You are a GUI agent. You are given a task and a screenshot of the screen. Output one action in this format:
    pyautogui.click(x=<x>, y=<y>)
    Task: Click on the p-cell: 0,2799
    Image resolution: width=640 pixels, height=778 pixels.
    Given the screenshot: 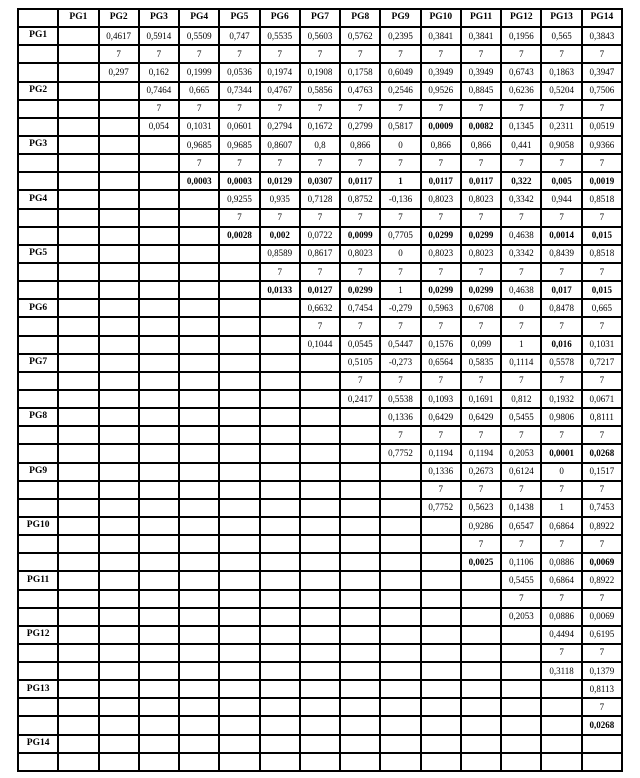 What is the action you would take?
    pyautogui.click(x=360, y=126)
    